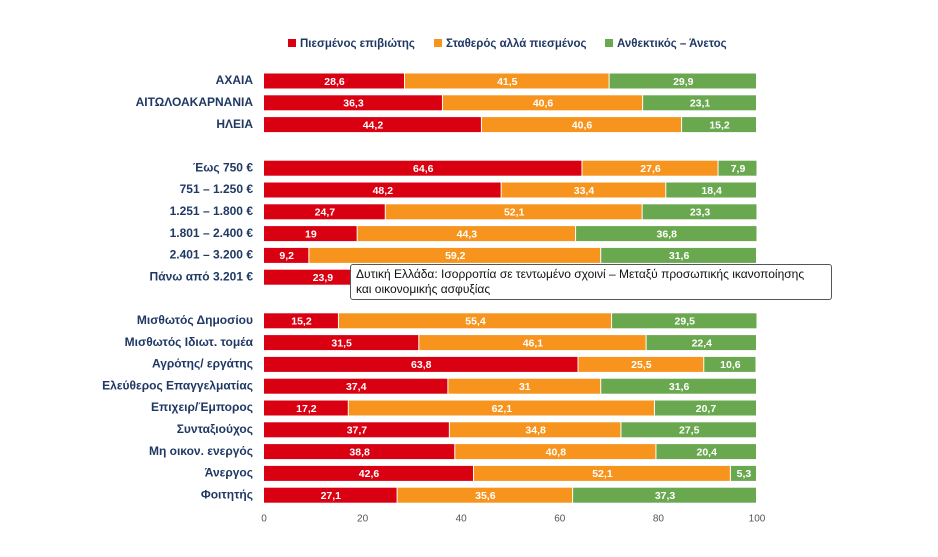 This screenshot has height=557, width=938. I want to click on data-label: 19, so click(311, 234).